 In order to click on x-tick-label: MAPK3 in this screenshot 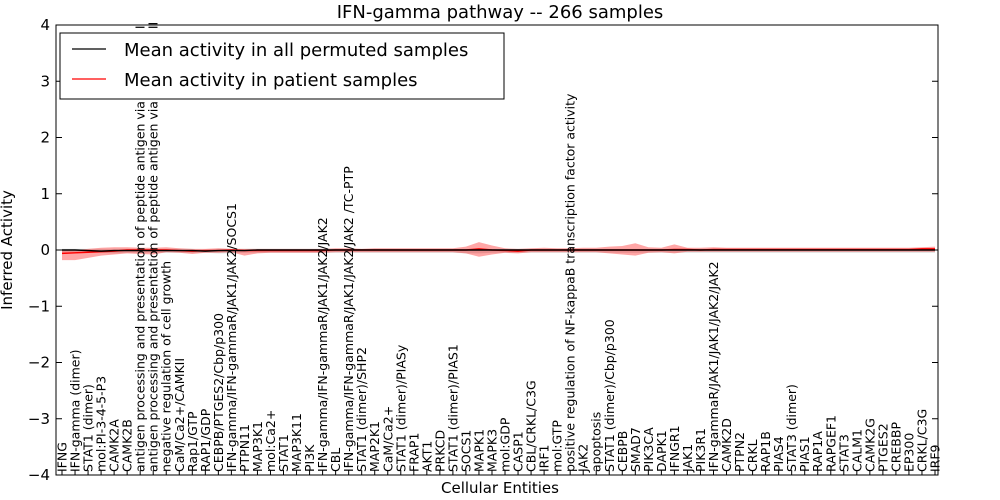, I will do `click(491, 450)`.